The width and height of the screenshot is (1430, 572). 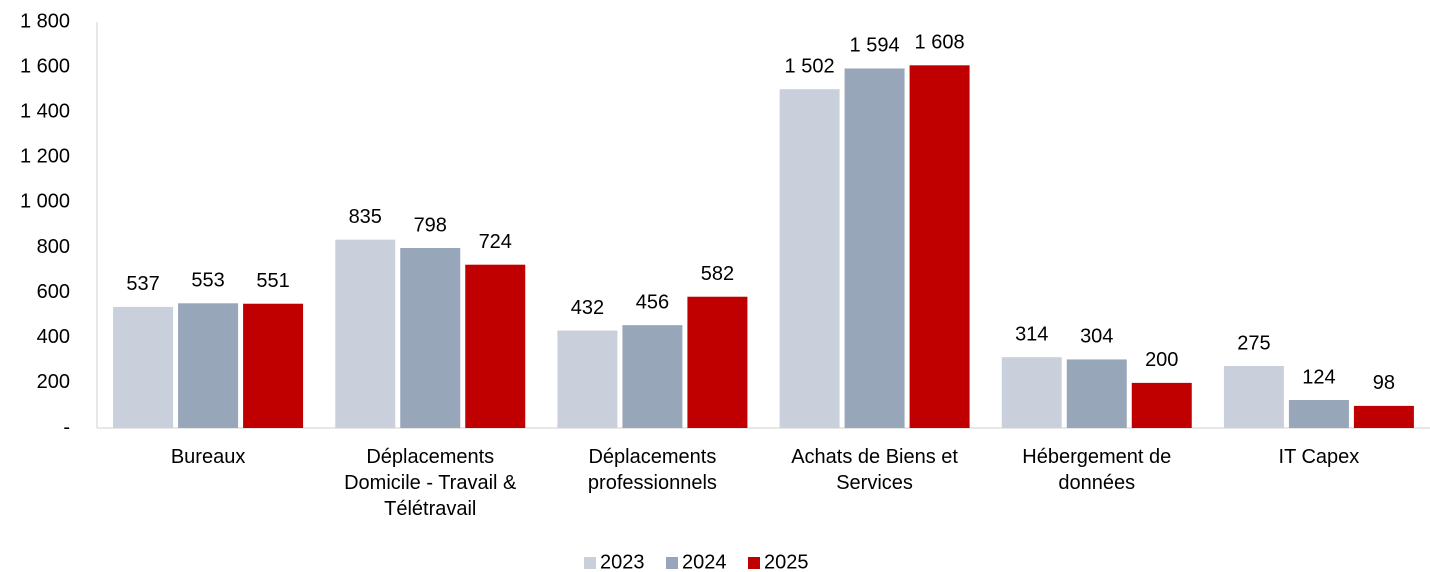 What do you see at coordinates (704, 561) in the screenshot?
I see `legend-label: 2024` at bounding box center [704, 561].